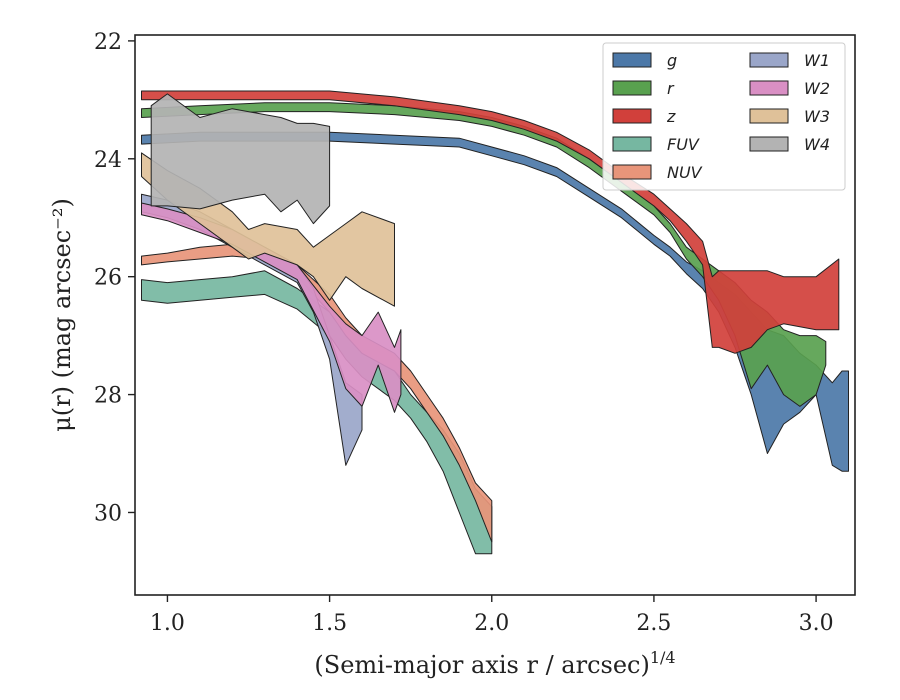 The height and width of the screenshot is (700, 900). Describe the element at coordinates (769, 144) in the screenshot. I see `legend-swatch-w4` at that location.